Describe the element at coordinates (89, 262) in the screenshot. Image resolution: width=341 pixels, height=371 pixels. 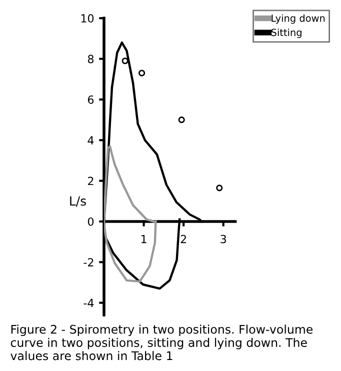
I see `y-tick-label: -2` at that location.